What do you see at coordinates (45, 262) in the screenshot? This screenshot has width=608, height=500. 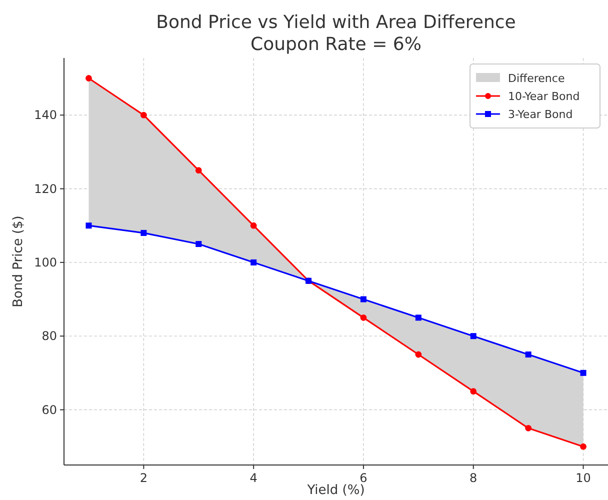 I see `y-tick-label: 100` at bounding box center [45, 262].